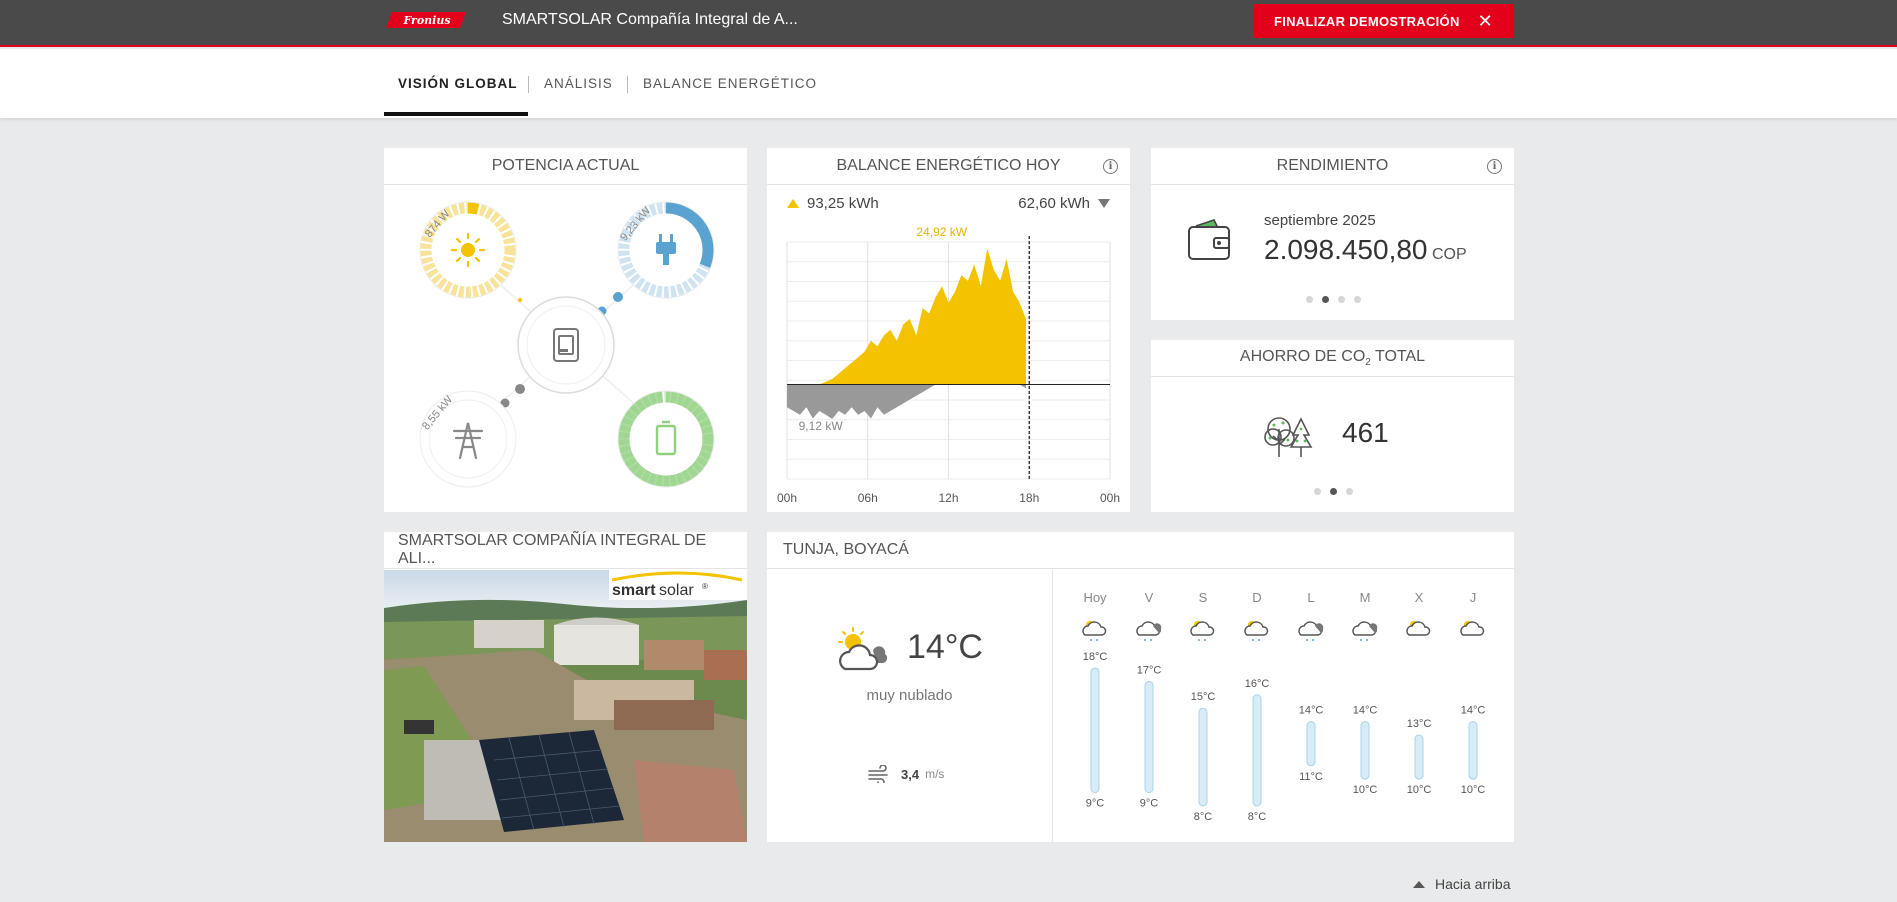 The image size is (1897, 902). I want to click on battery-gauge, so click(666, 439).